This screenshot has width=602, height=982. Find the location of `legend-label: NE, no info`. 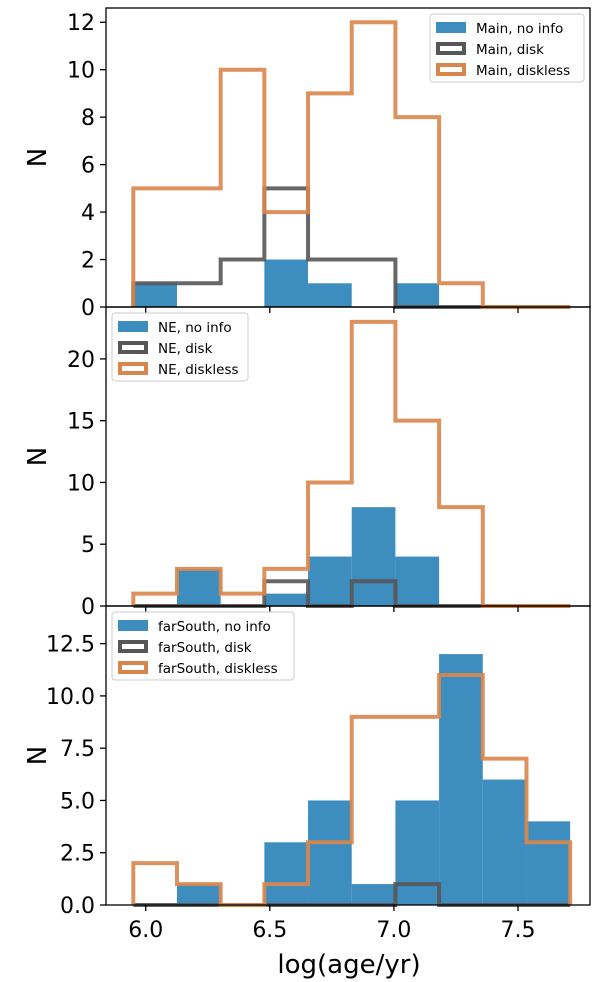

legend-label: NE, no info is located at coordinates (195, 328).